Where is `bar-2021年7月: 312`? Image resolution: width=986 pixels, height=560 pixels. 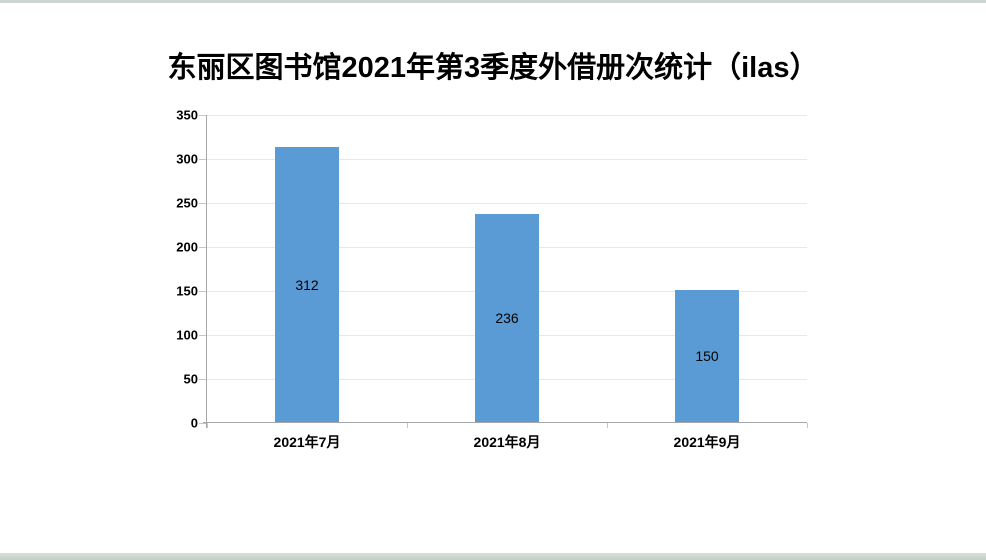 bar-2021年7月: 312 is located at coordinates (307, 284).